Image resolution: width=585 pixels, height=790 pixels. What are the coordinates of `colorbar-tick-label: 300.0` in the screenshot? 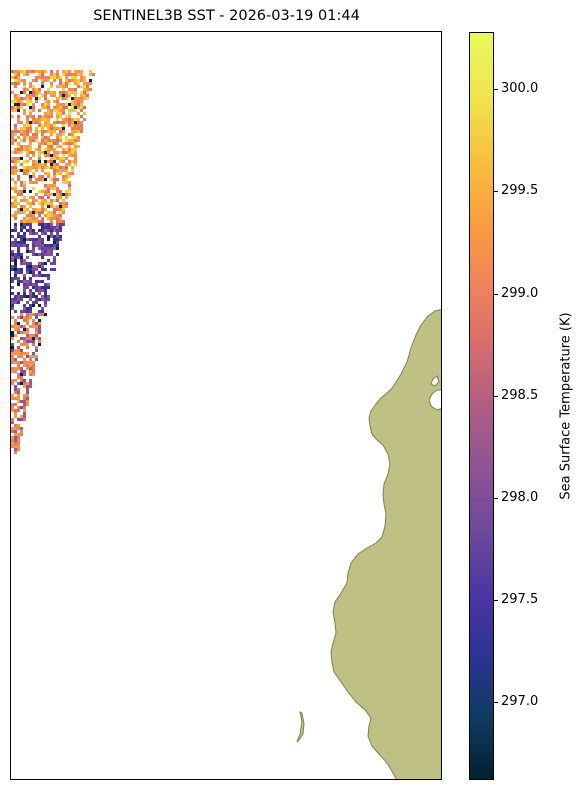 It's located at (520, 88).